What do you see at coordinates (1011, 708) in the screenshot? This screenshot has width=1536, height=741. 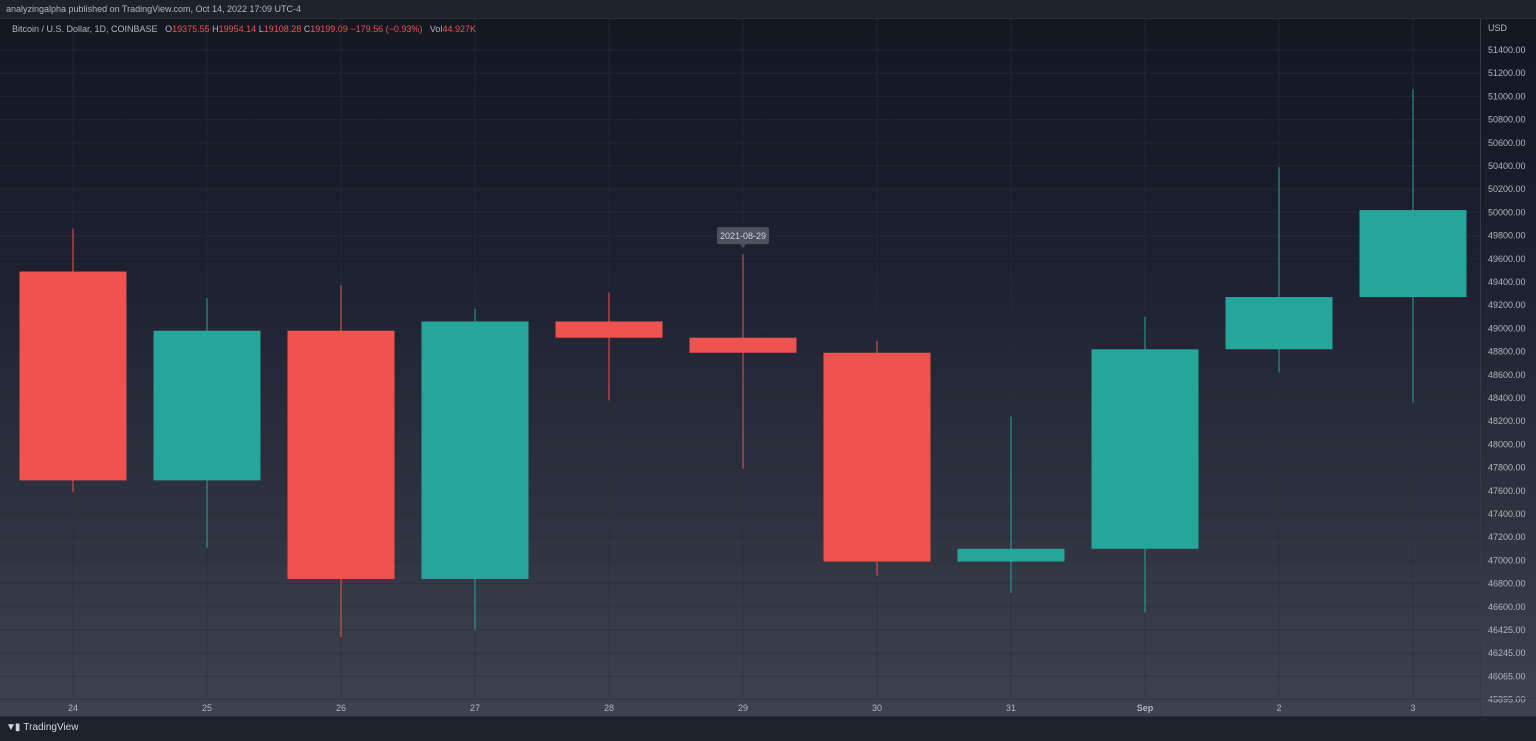 I see `time-tick-label: 31` at bounding box center [1011, 708].